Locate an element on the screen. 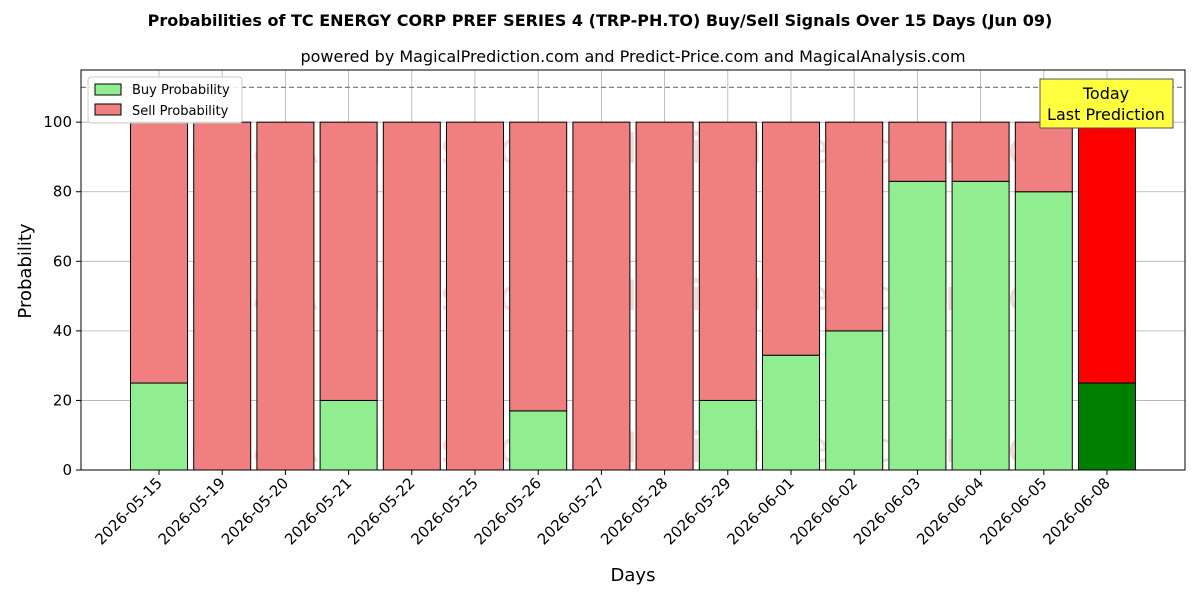 The height and width of the screenshot is (600, 1200). annotation-box is located at coordinates (1106, 103).